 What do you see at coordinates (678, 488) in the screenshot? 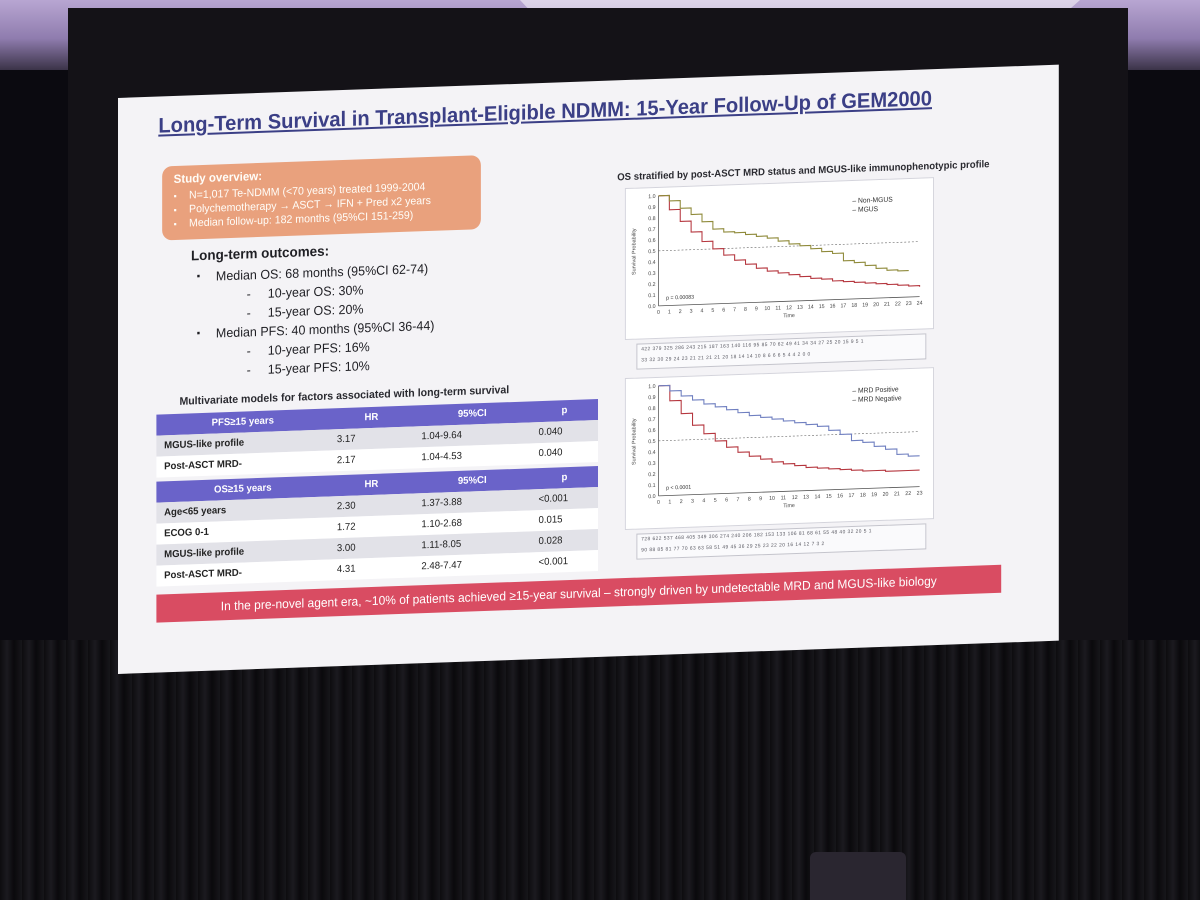
I see `p-value-annotation: p < 0.0001` at bounding box center [678, 488].